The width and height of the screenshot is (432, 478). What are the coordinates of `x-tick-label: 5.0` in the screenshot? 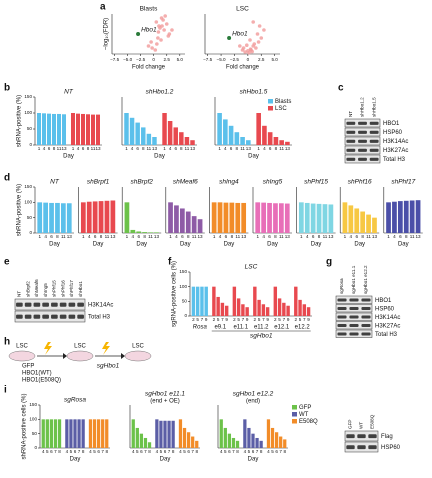 It's located at (274, 59).